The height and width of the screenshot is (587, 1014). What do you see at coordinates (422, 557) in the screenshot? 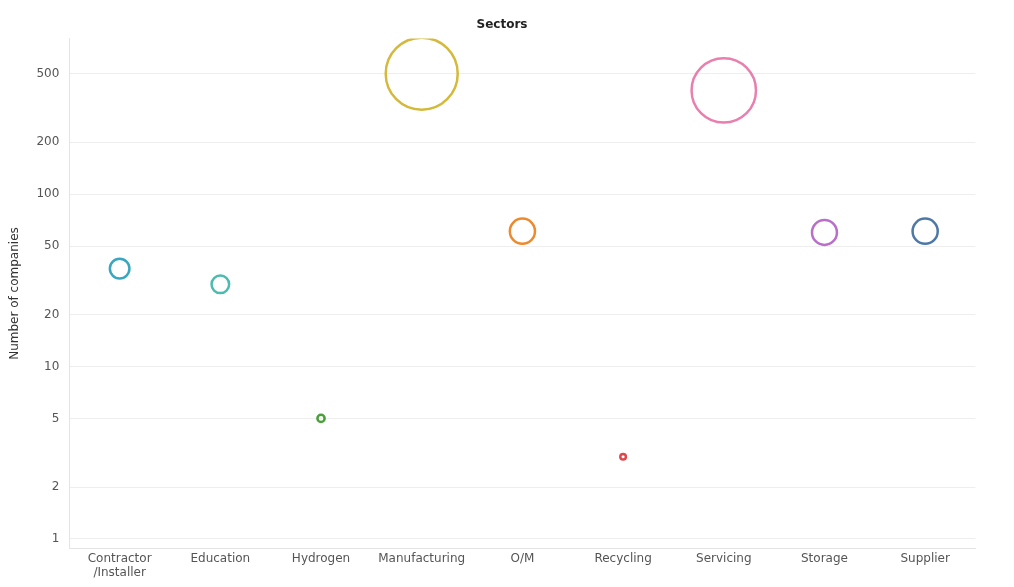
I see `x-tick-label: Manufacturing` at bounding box center [422, 557].